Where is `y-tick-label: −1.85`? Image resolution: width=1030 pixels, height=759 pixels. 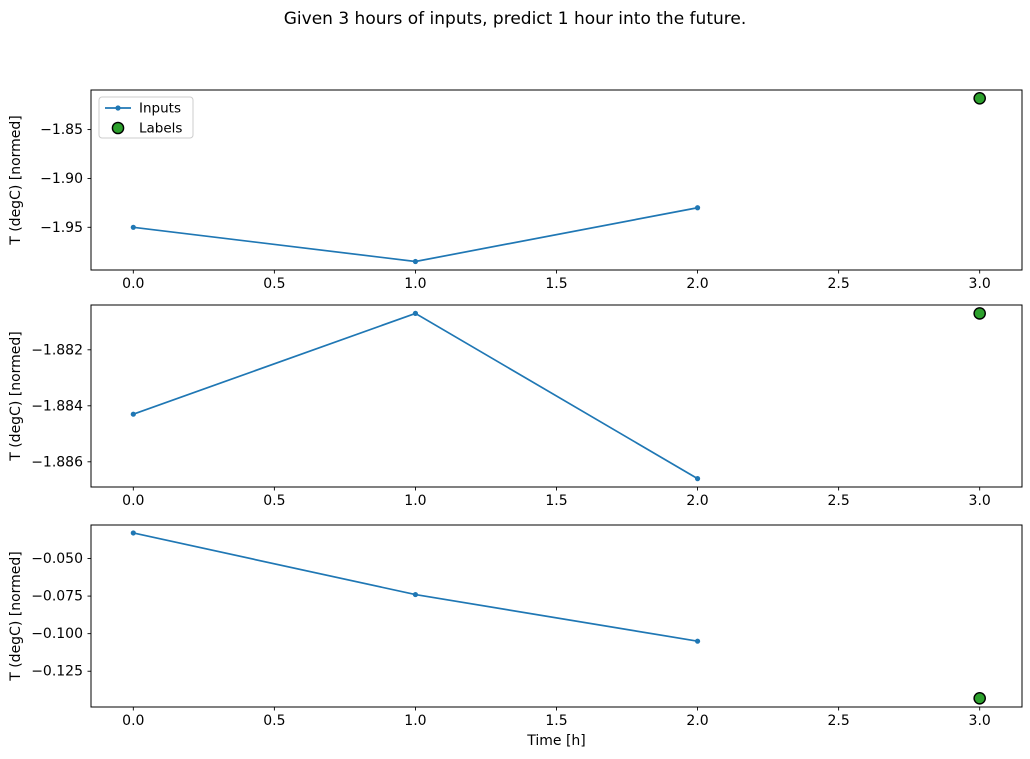
y-tick-label: −1.85 is located at coordinates (61, 130).